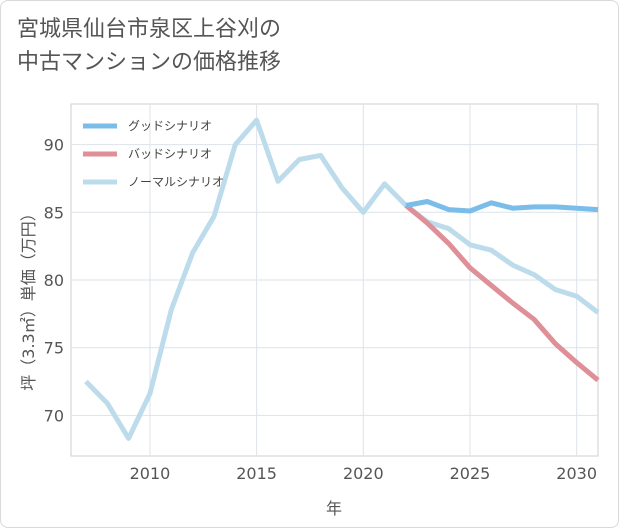 The image size is (621, 530). I want to click on legend-item-1: バッドシナリオ, so click(147, 154).